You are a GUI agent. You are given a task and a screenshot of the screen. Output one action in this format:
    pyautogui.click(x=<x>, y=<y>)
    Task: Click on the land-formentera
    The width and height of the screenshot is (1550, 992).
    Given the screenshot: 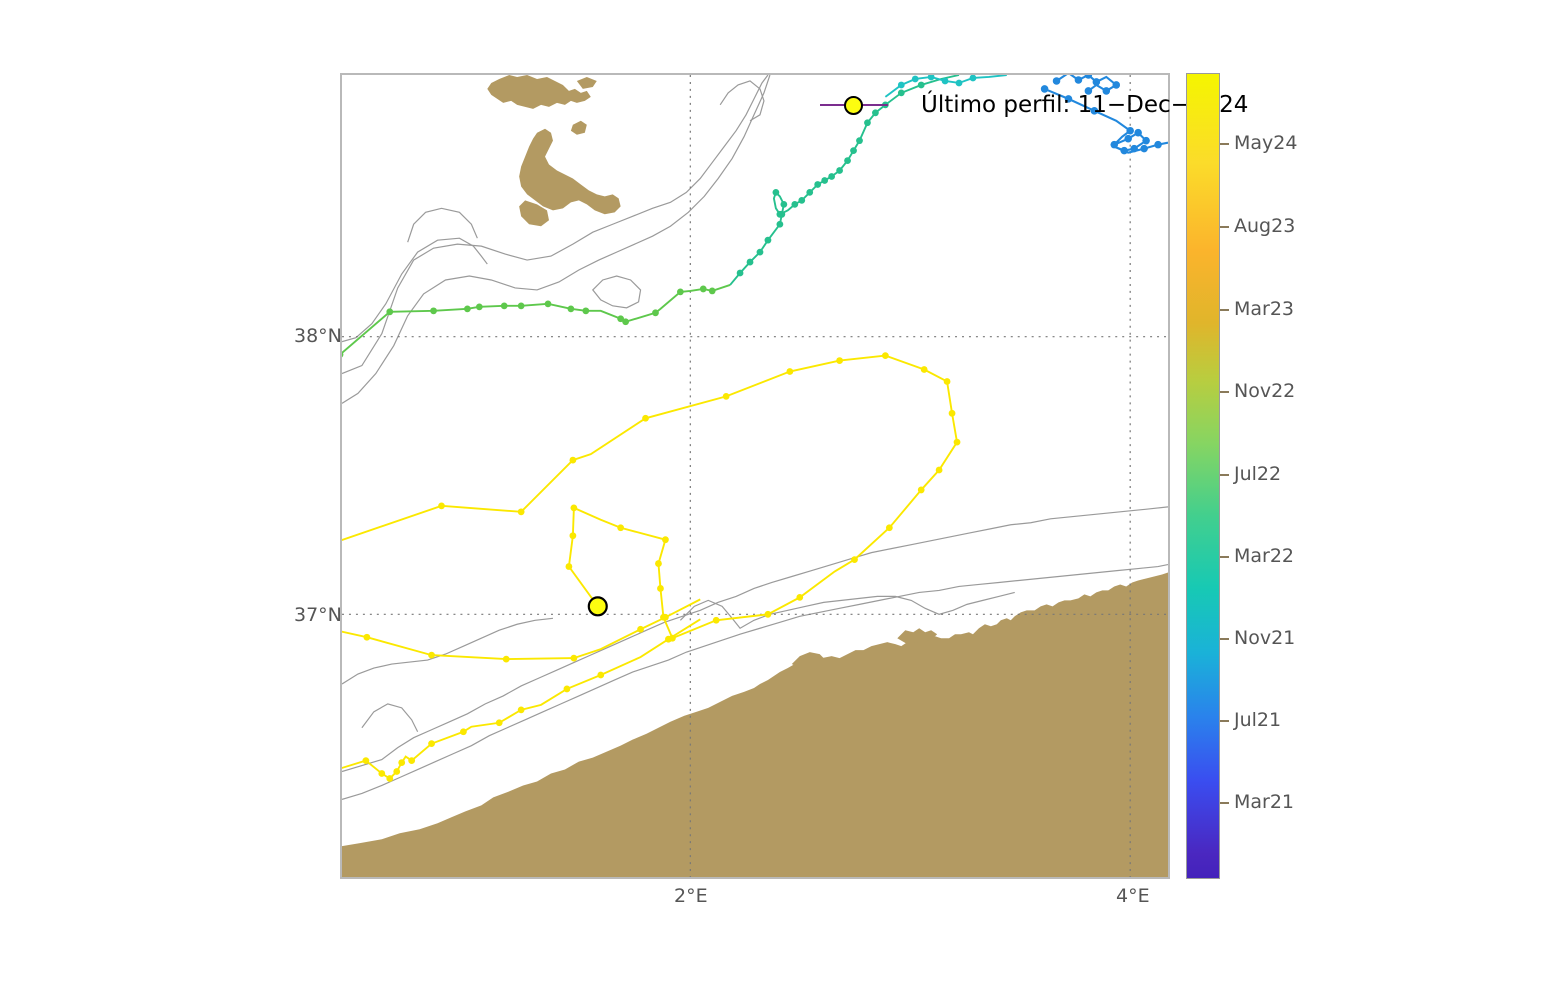 What is the action you would take?
    pyautogui.click(x=534, y=213)
    